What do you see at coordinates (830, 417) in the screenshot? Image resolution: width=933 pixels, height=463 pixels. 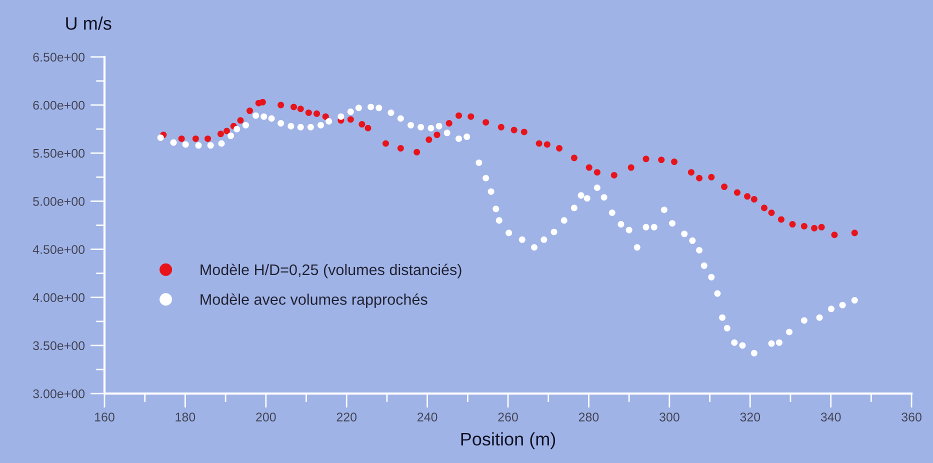 I see `x-tick-label: 340` at bounding box center [830, 417].